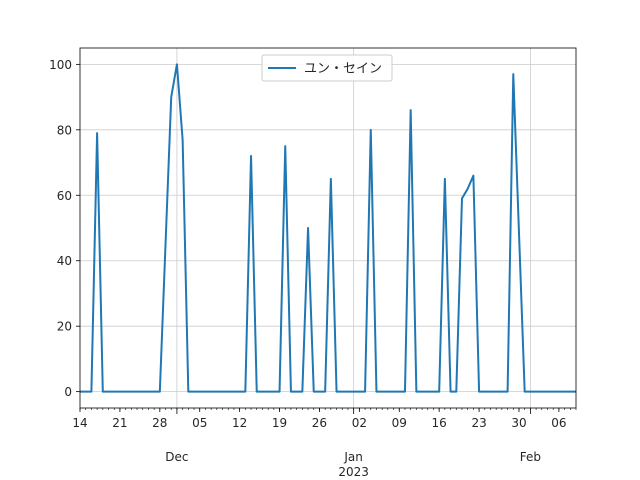 This screenshot has width=640, height=480. What do you see at coordinates (60, 65) in the screenshot?
I see `y-tick-label: 100` at bounding box center [60, 65].